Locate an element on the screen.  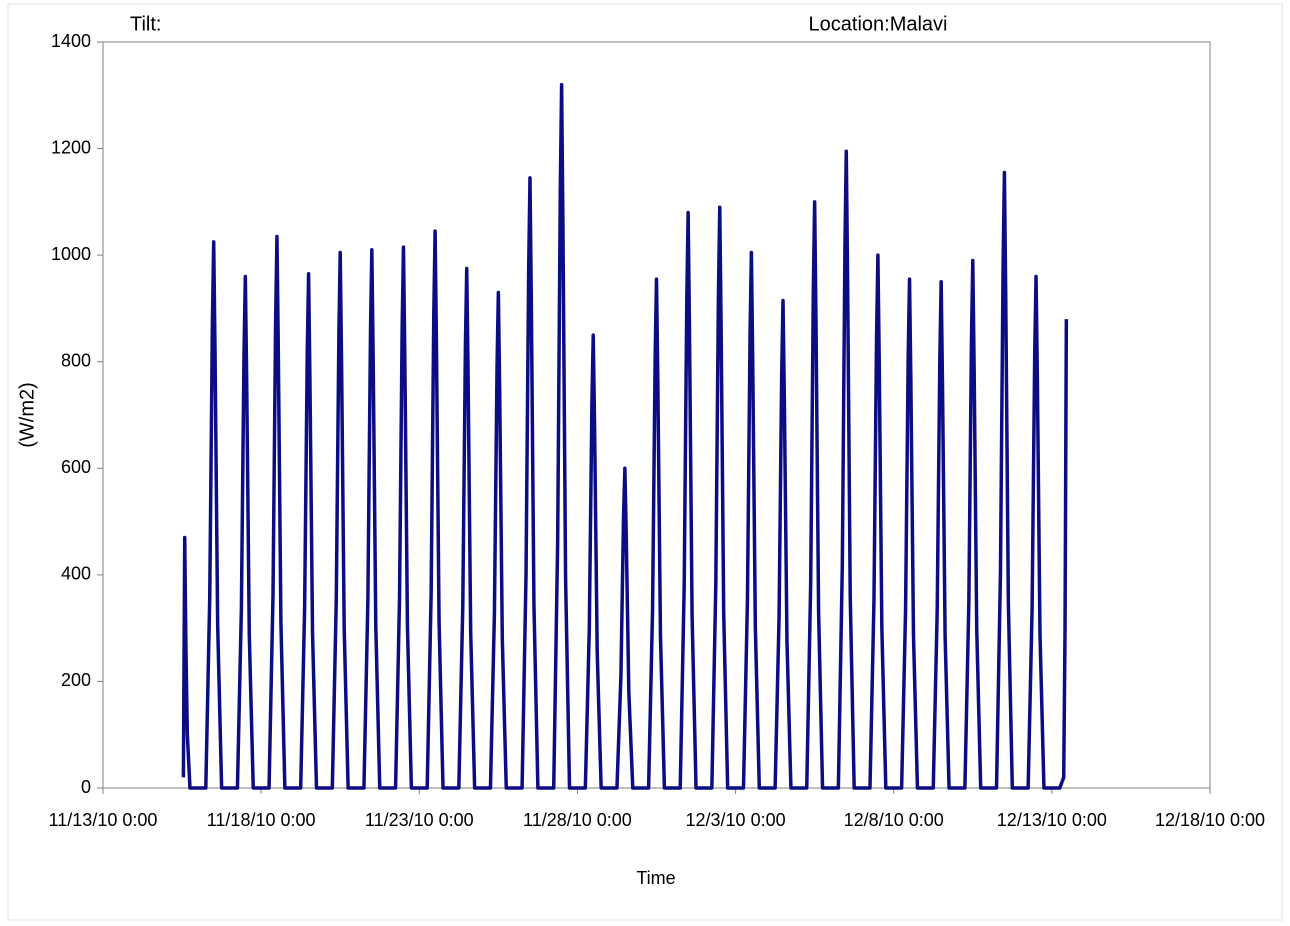
y-tick-label: 400 is located at coordinates (76, 574).